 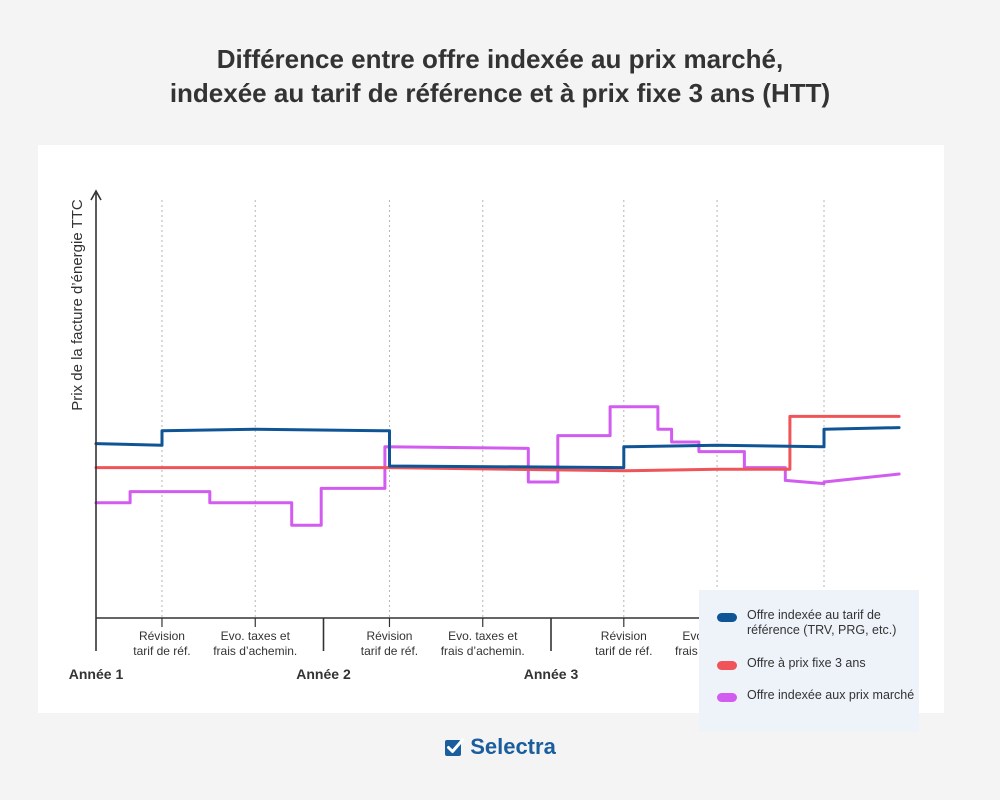 What do you see at coordinates (96, 195) in the screenshot?
I see `y-axis-arrow` at bounding box center [96, 195].